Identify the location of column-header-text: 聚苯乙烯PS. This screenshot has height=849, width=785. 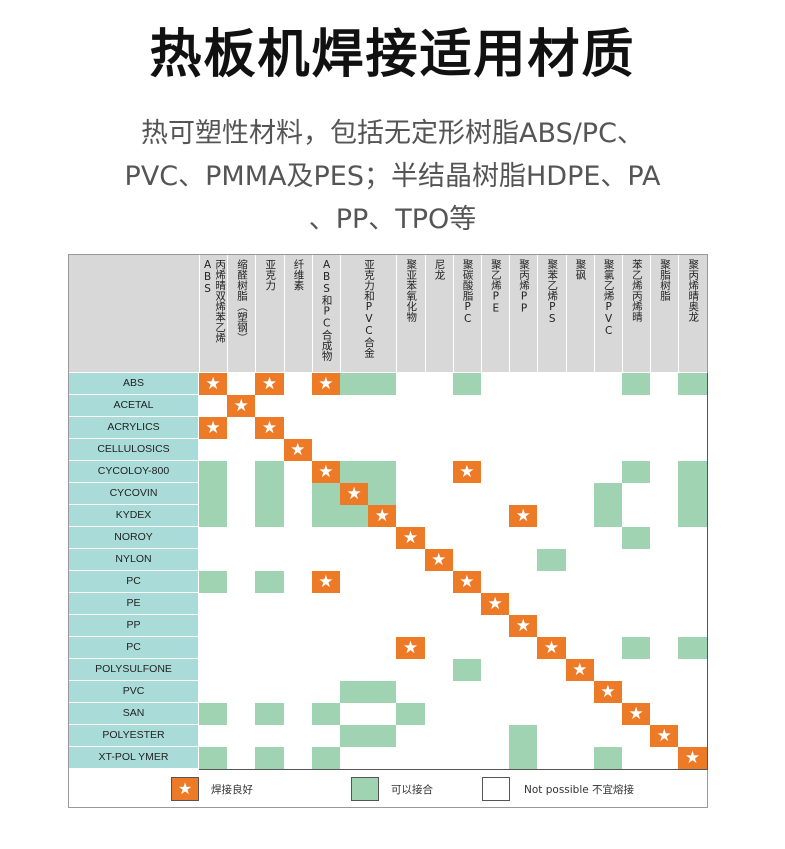
(552, 292).